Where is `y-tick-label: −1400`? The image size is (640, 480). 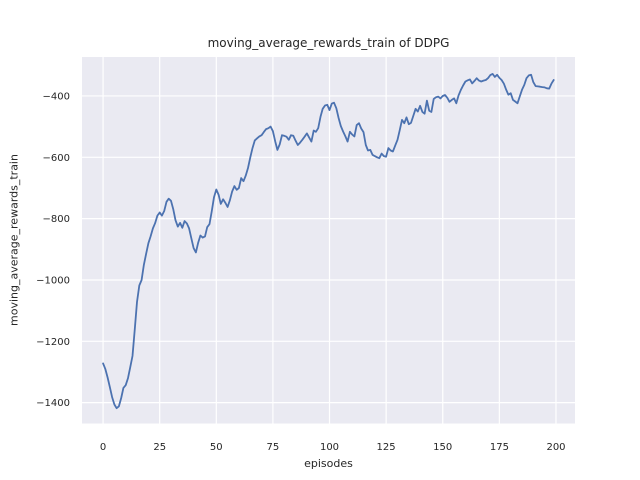
y-tick-label: −1400 is located at coordinates (53, 403).